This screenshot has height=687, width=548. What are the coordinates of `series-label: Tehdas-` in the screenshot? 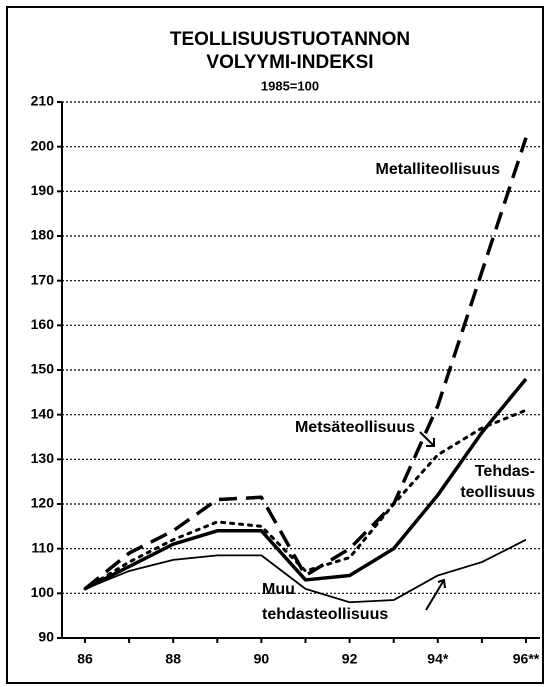 It's located at (505, 471).